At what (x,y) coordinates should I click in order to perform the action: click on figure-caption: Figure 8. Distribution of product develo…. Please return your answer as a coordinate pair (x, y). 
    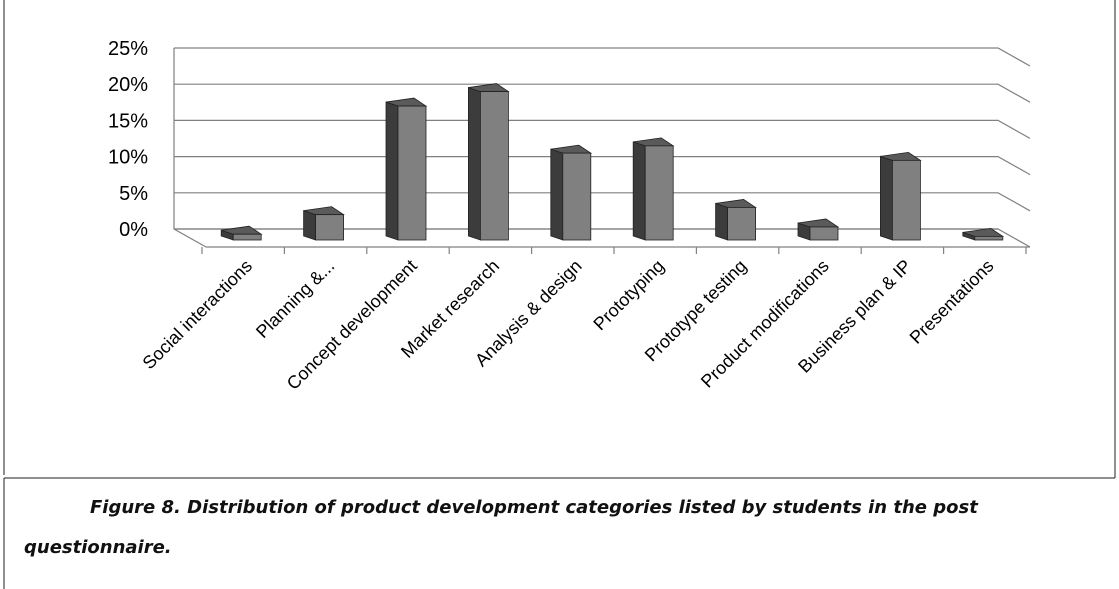
    Looking at the image, I should click on (501, 527).